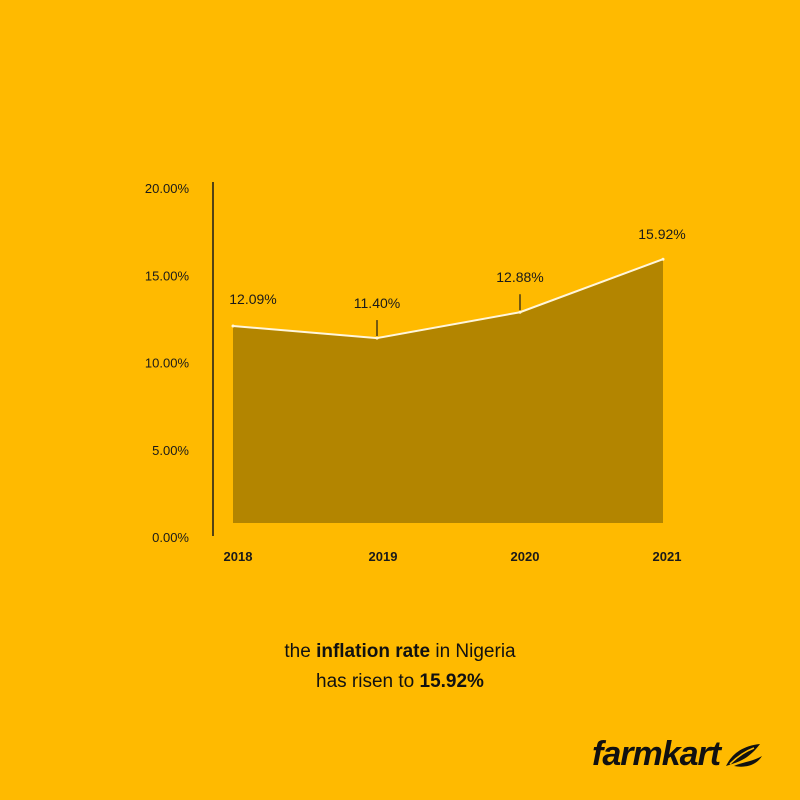  Describe the element at coordinates (167, 363) in the screenshot. I see `y-tick-label: 10.00%` at that location.